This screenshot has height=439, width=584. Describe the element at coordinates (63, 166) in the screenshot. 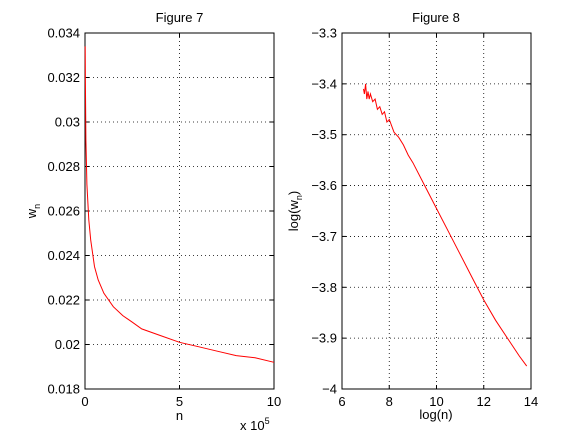

I see `y-tick-label: 0.028` at that location.